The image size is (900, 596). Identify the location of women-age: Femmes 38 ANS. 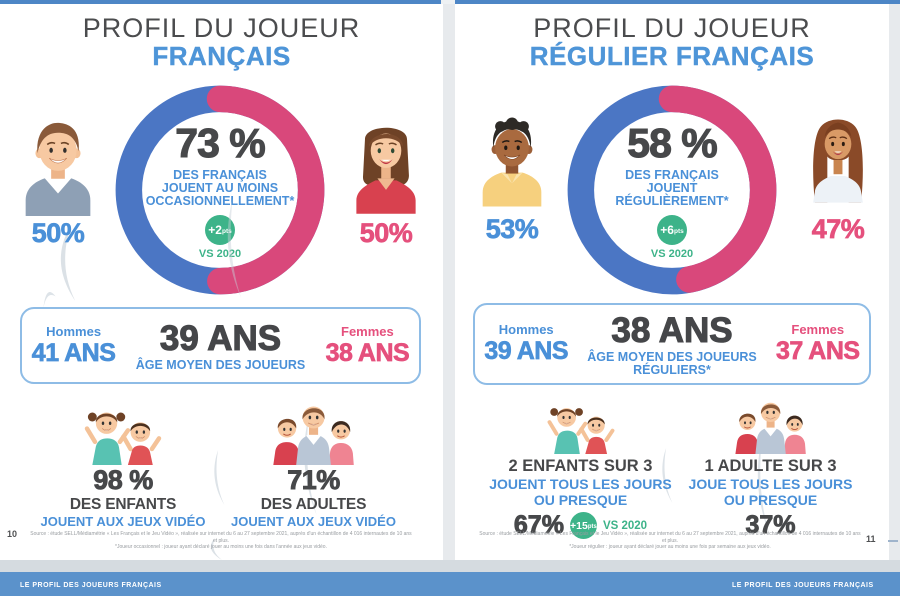
(367, 346).